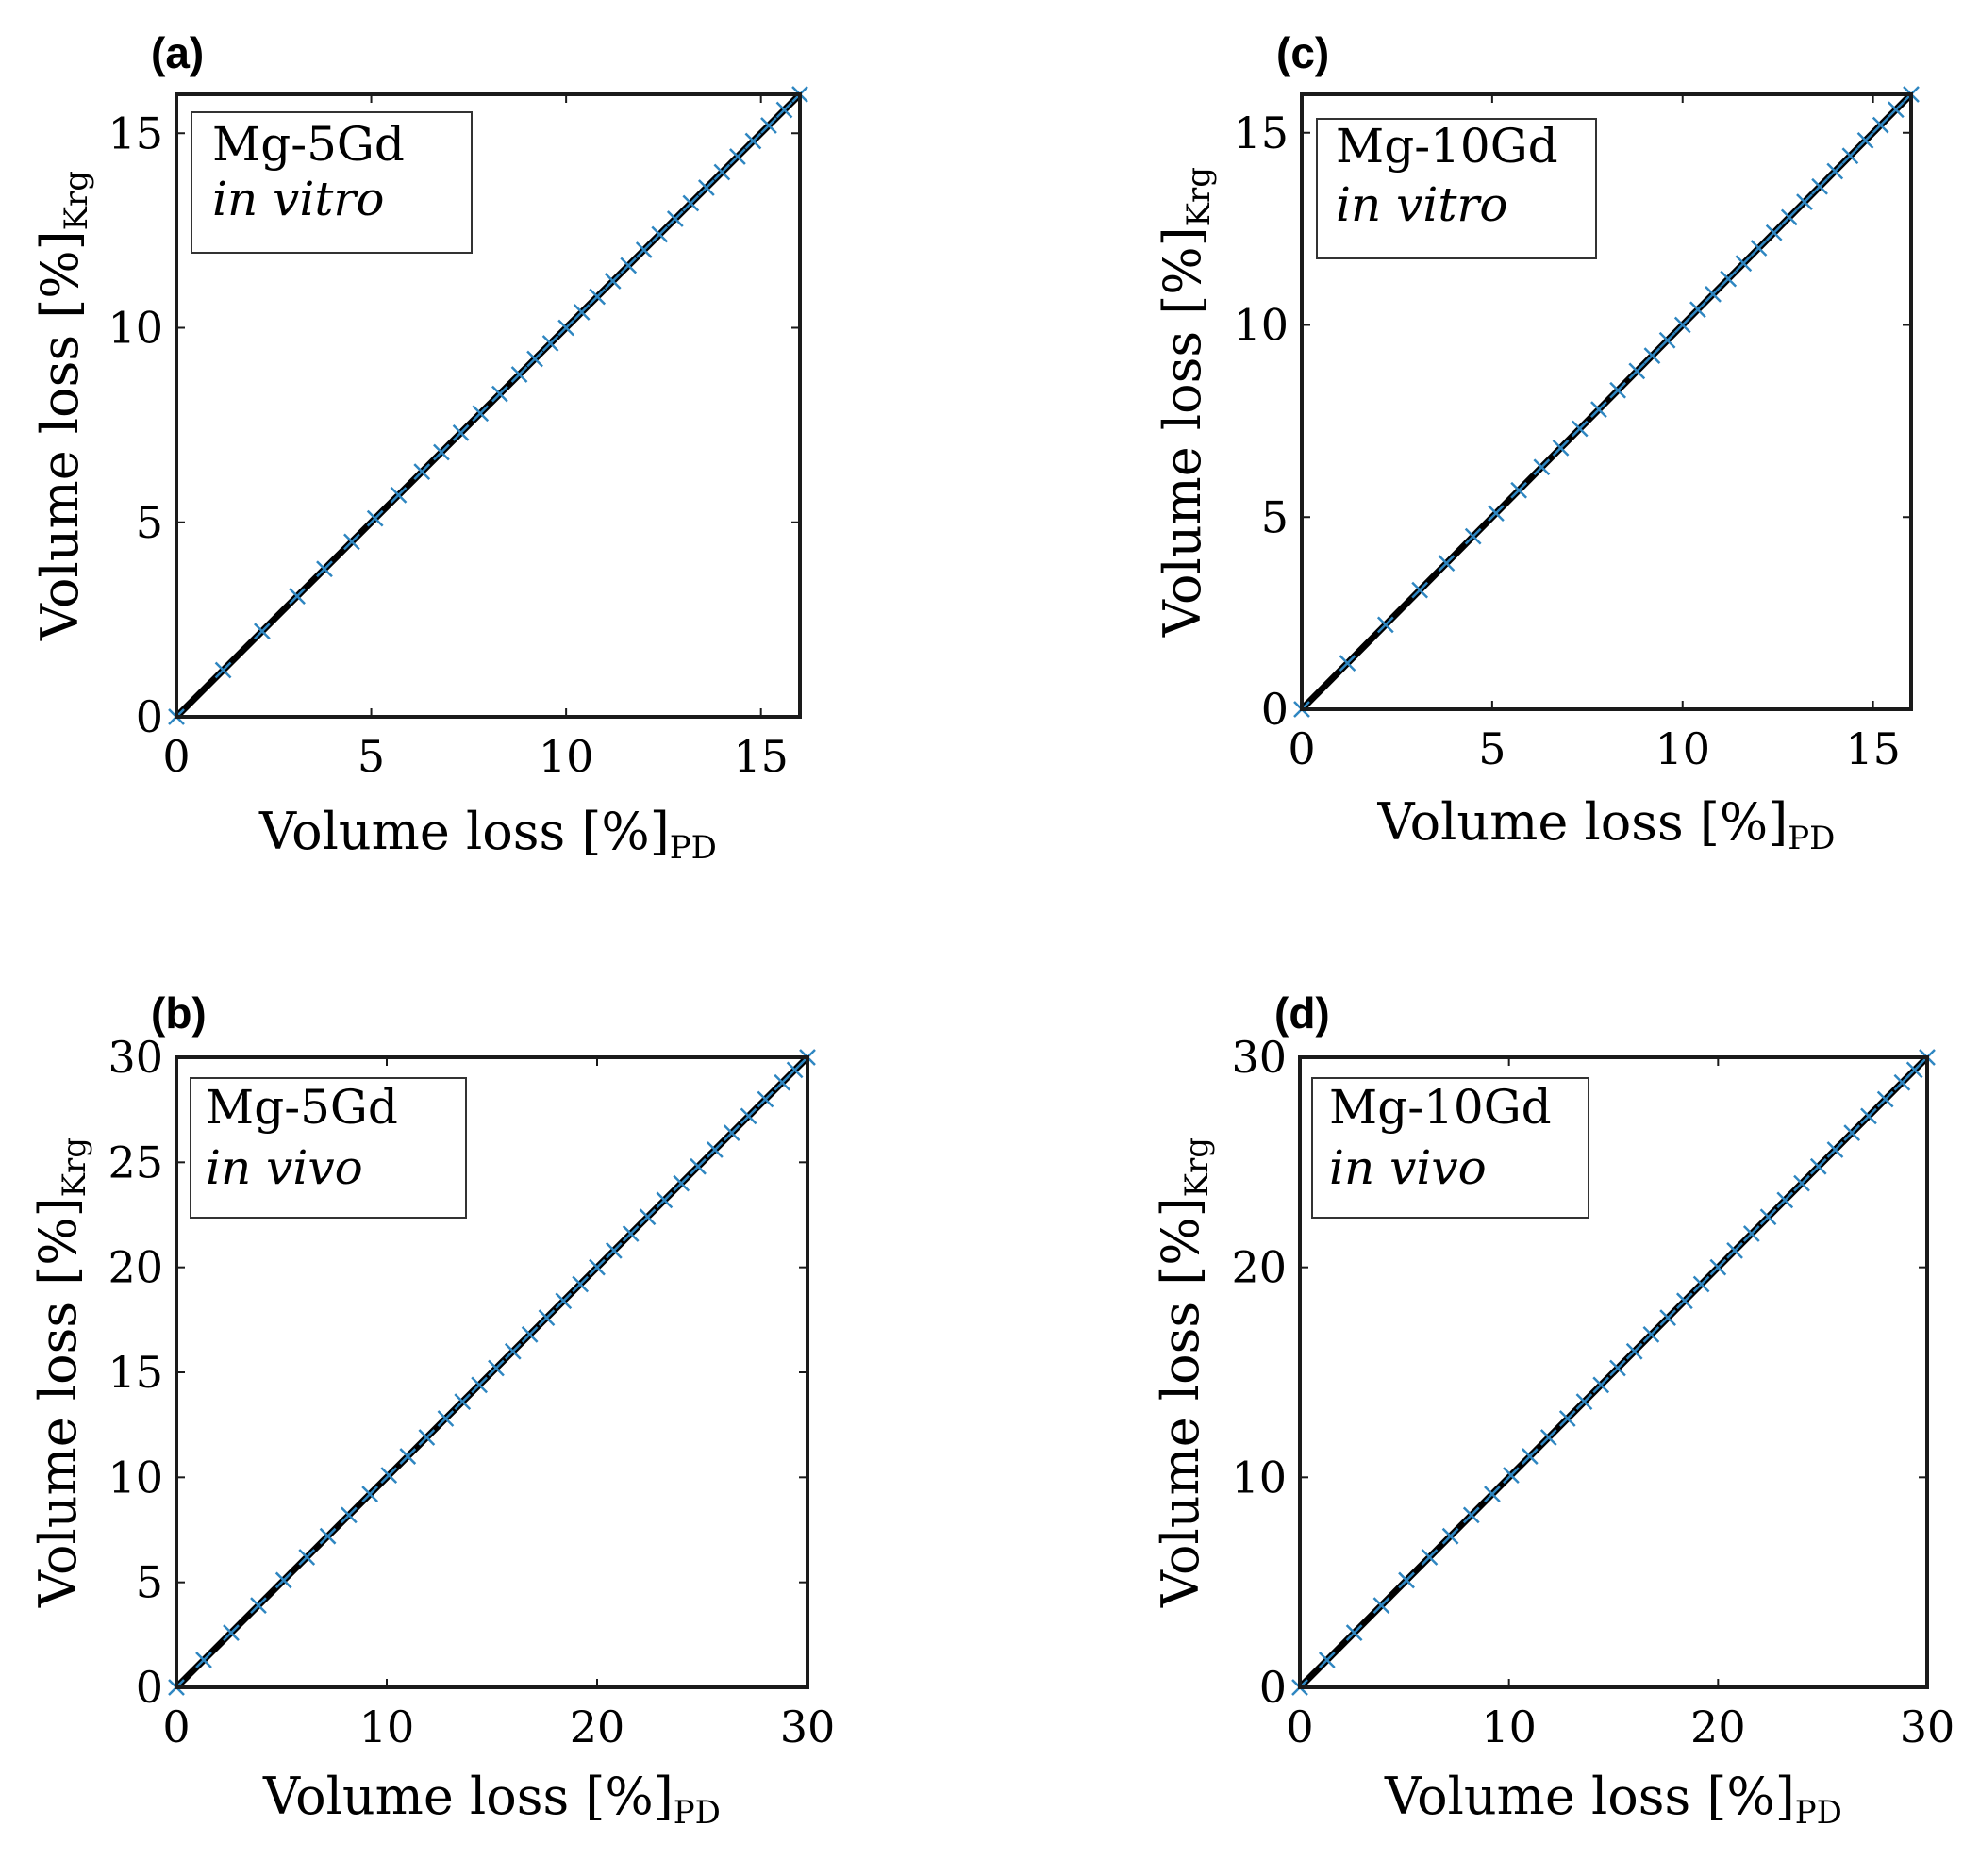 The width and height of the screenshot is (1963, 1876). Describe the element at coordinates (1302, 1013) in the screenshot. I see `panel-label: (d)` at that location.